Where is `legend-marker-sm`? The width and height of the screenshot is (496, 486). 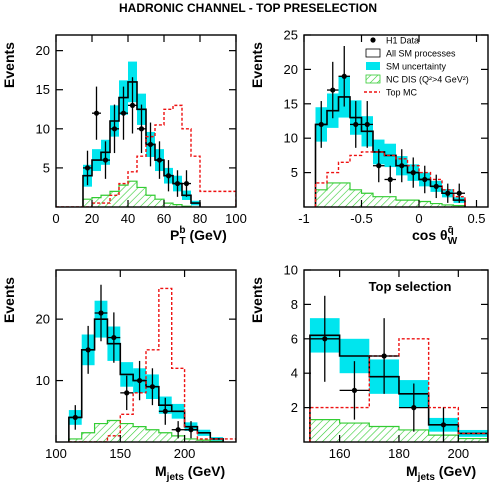 legend-marker-sm is located at coordinates (373, 53).